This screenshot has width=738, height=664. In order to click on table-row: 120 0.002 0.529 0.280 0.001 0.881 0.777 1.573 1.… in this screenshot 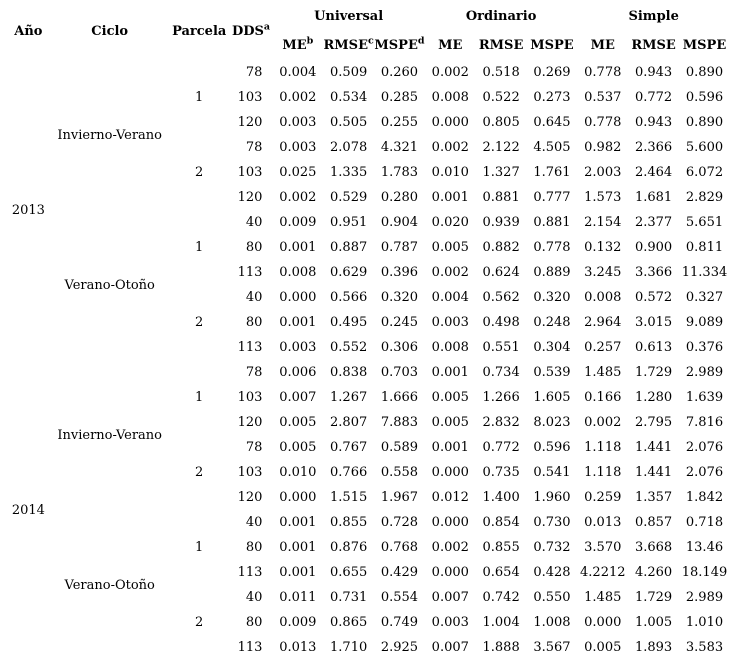, I will do `click(368, 197)`.